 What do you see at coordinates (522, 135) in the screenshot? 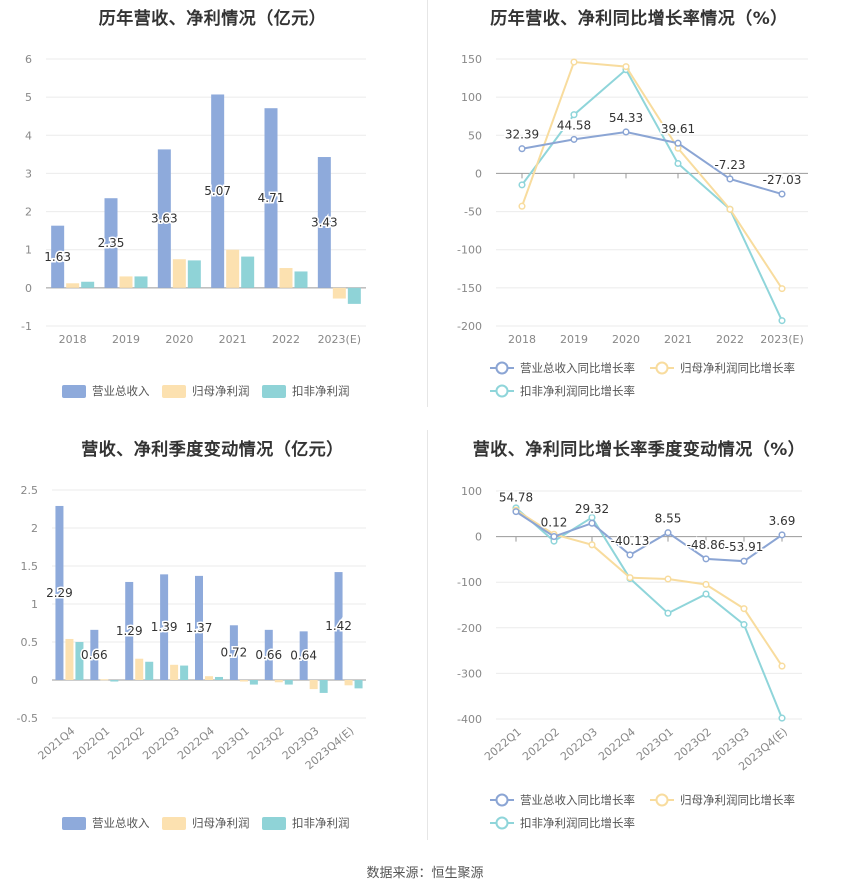
I see `data-label: 32.39` at bounding box center [522, 135].